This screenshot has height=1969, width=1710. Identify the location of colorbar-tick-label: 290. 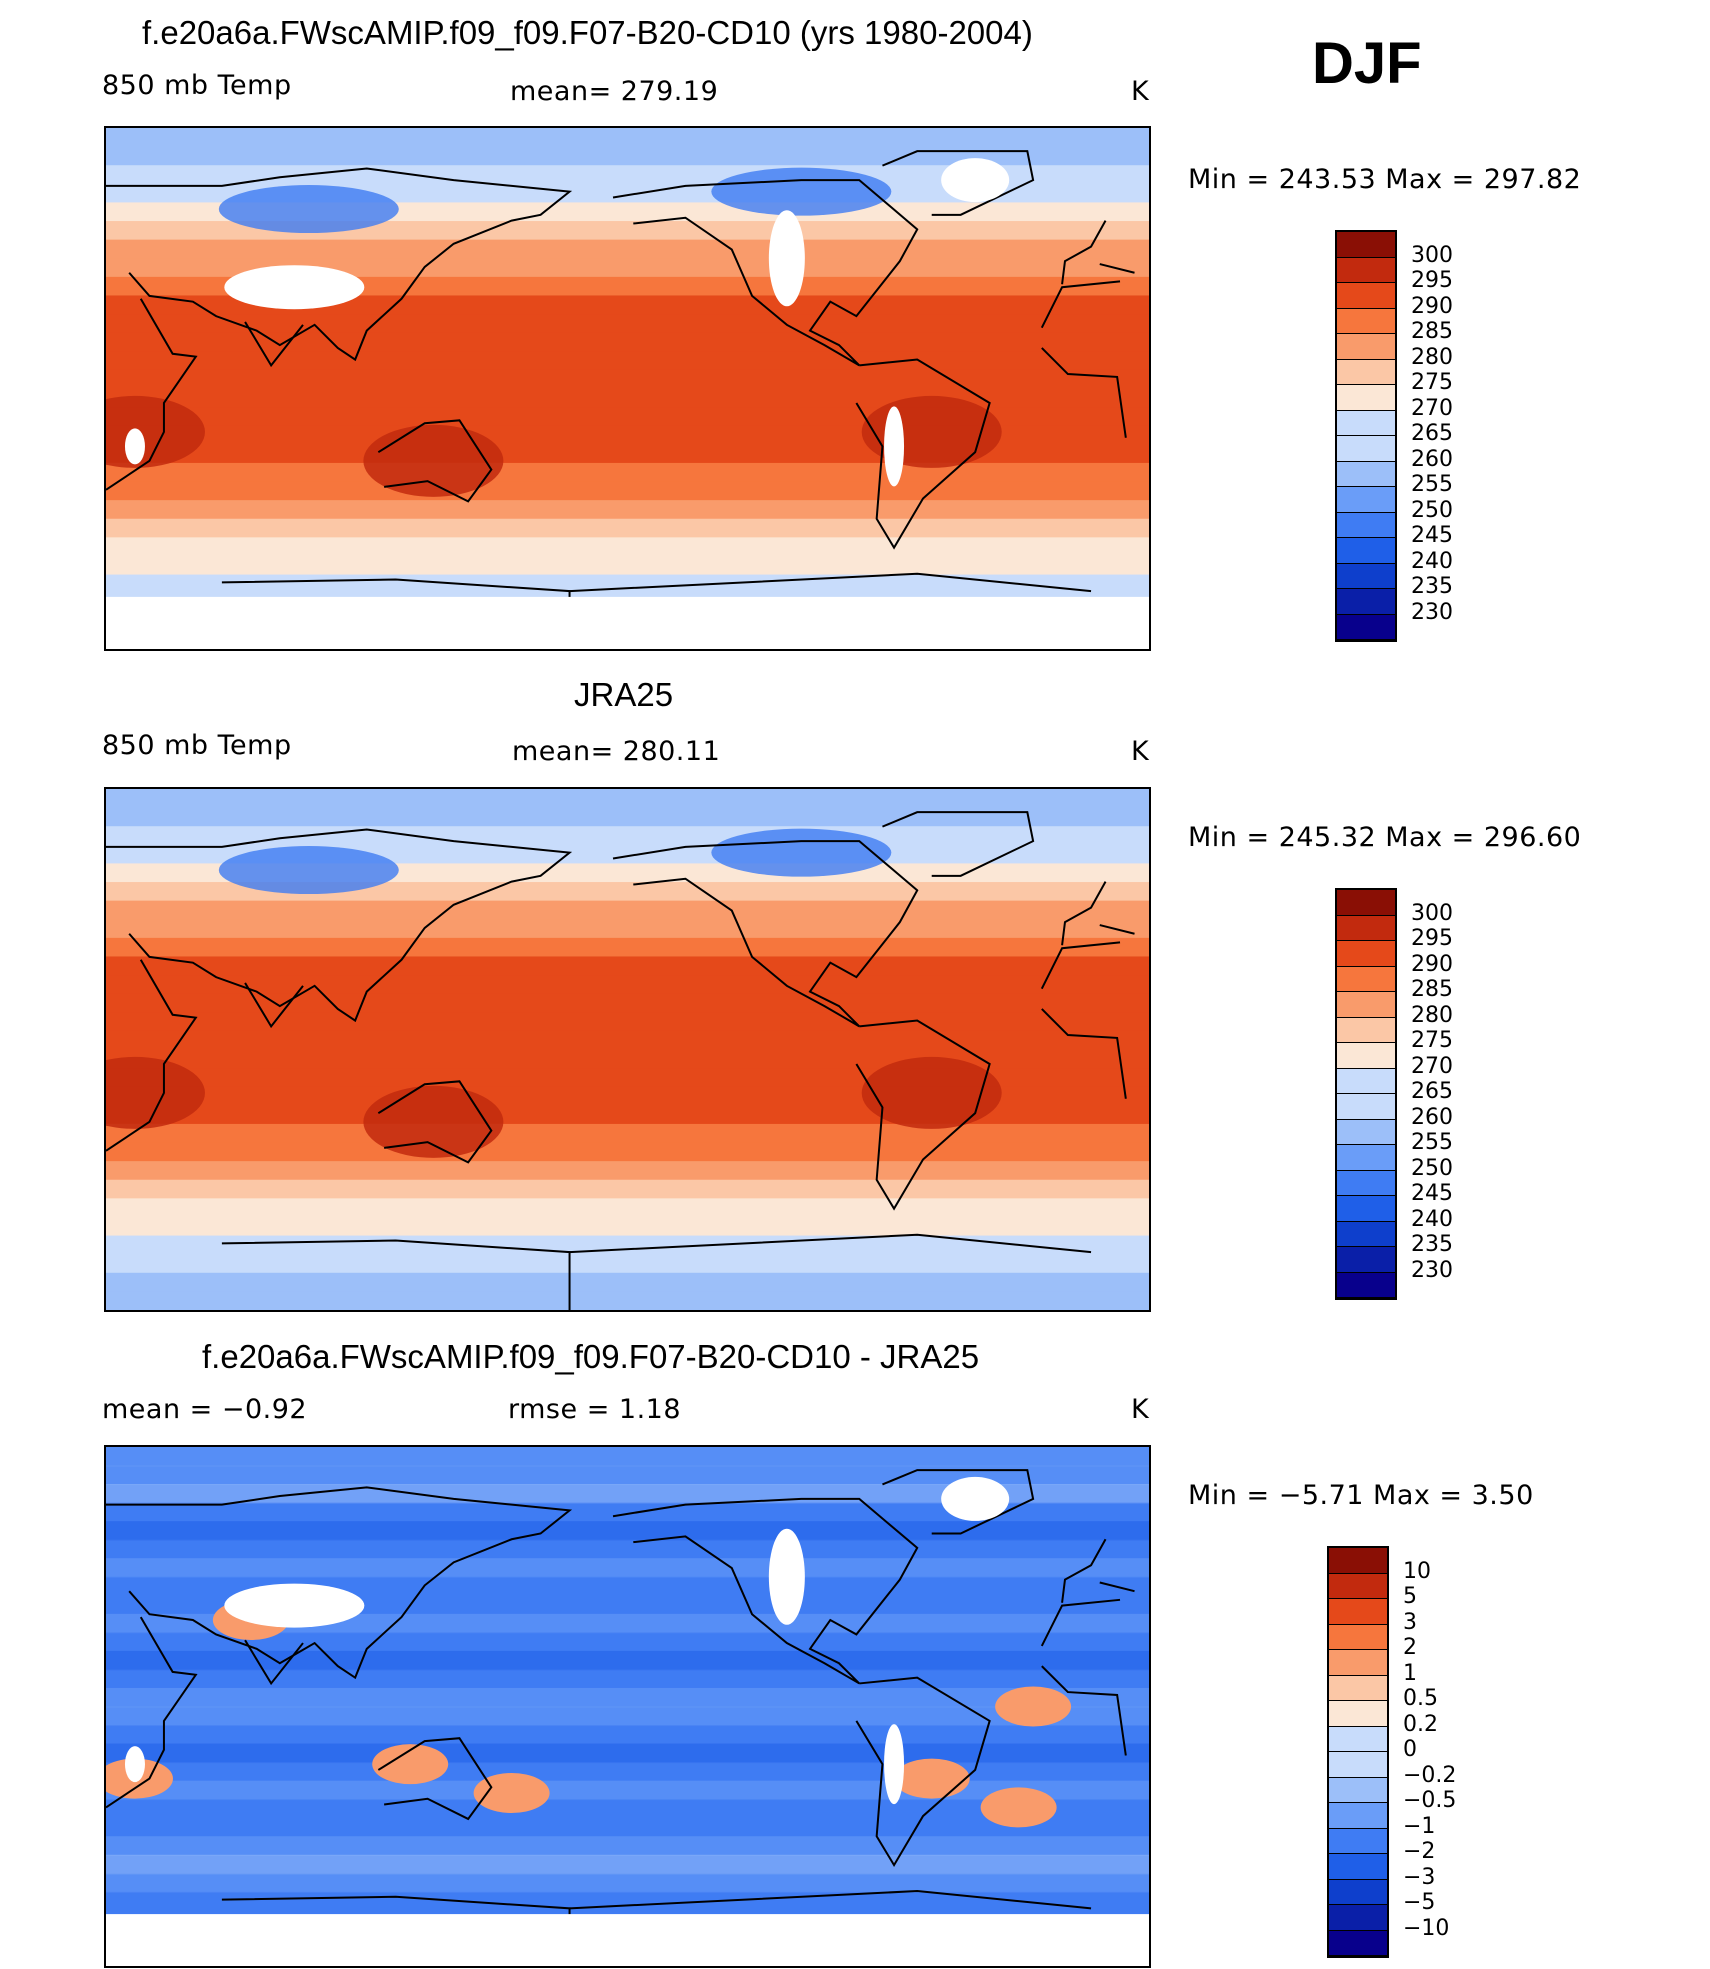
(1432, 964).